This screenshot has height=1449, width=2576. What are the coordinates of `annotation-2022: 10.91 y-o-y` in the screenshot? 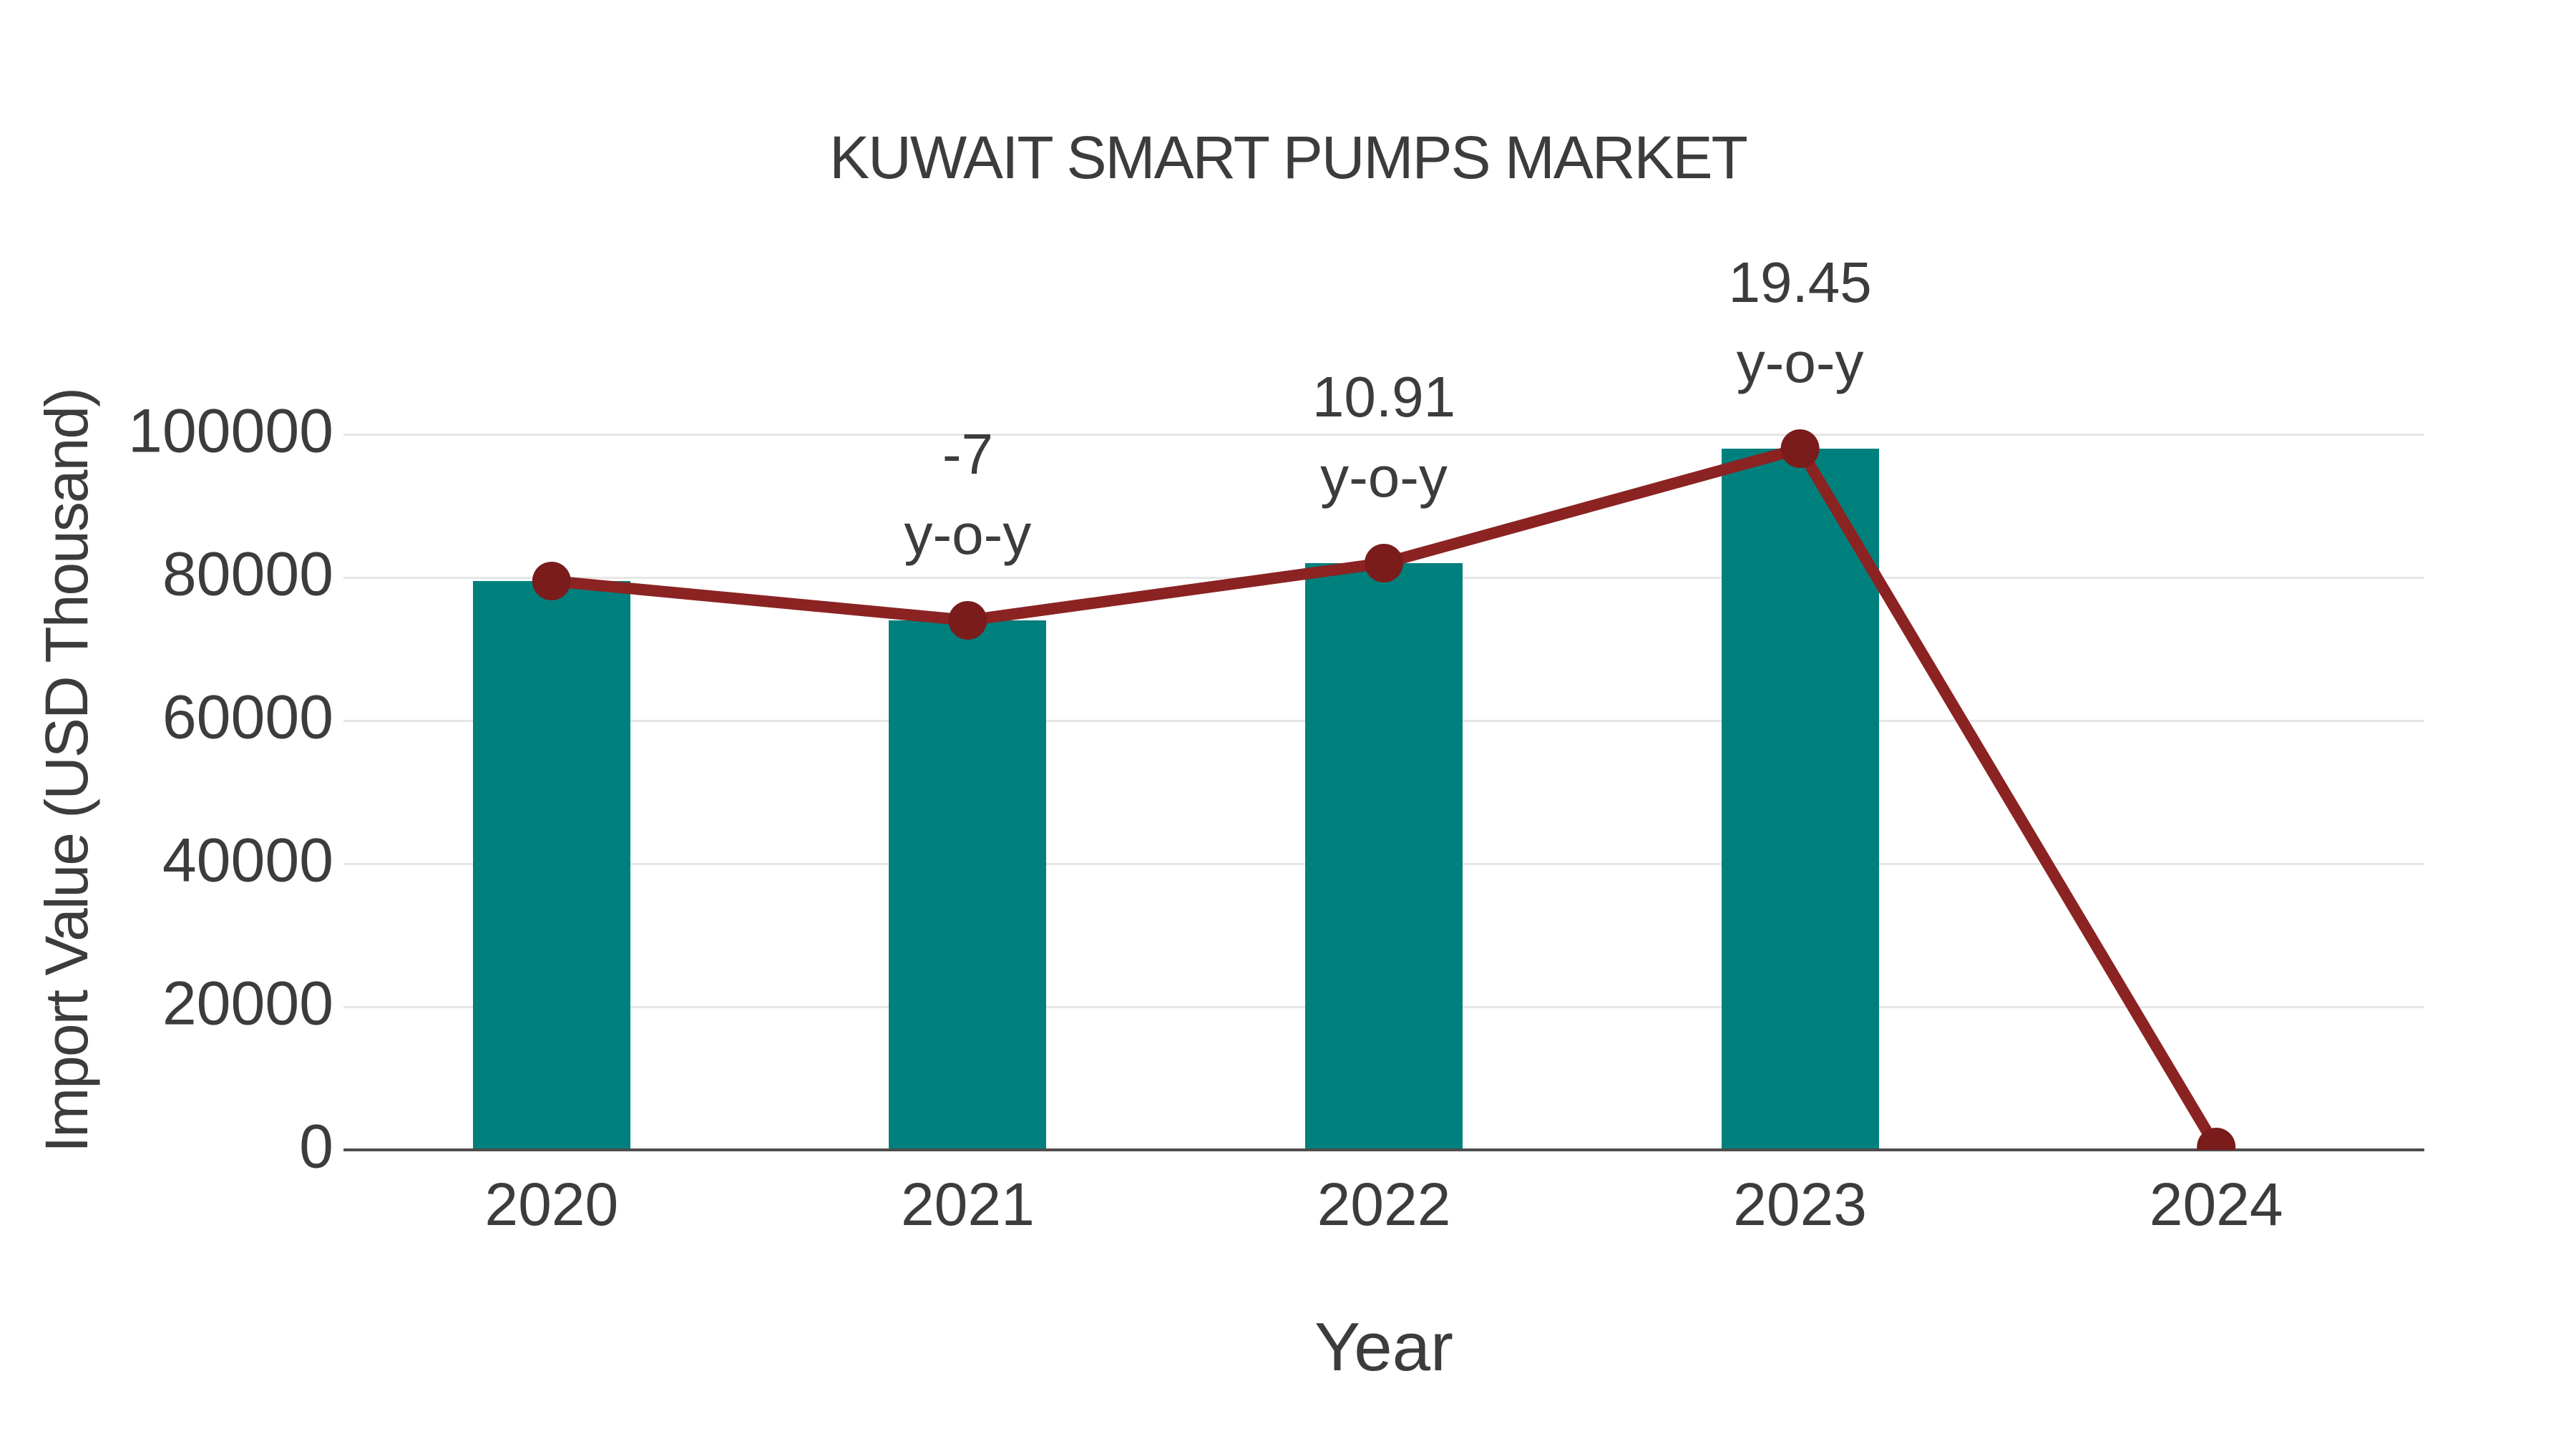 It's located at (1383, 437).